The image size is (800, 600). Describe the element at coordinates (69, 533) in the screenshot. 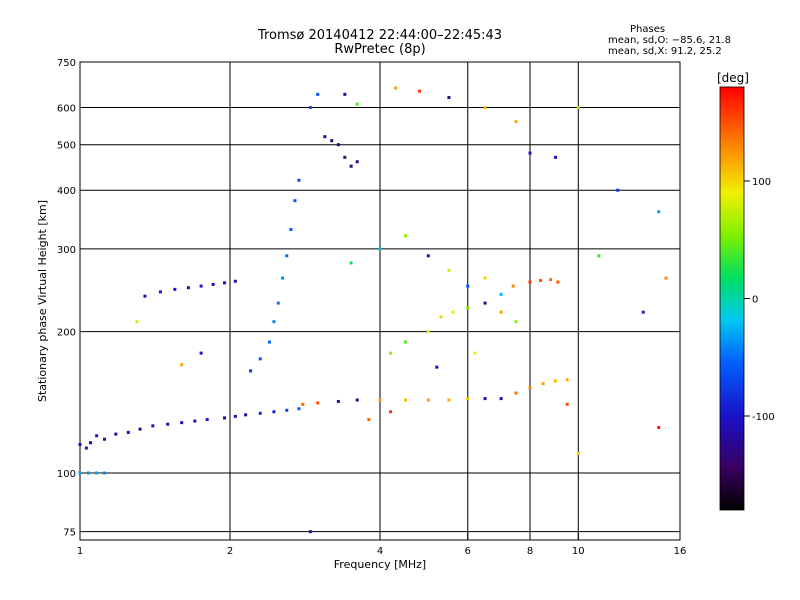

I see `y-tick-label: 75` at that location.